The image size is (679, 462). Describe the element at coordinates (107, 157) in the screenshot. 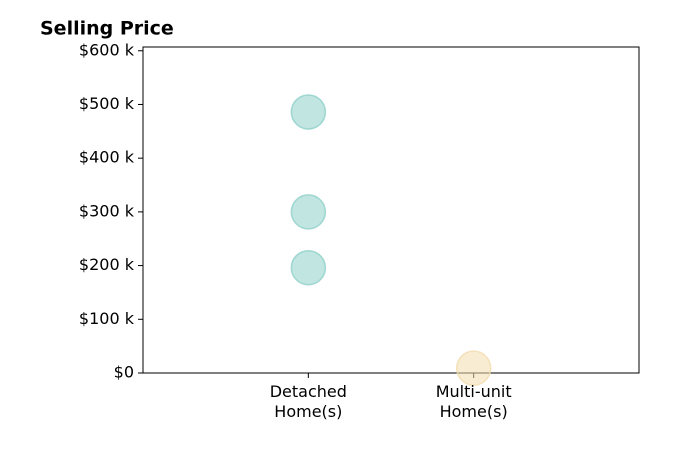

I see `y-tick-label: $400 k` at that location.